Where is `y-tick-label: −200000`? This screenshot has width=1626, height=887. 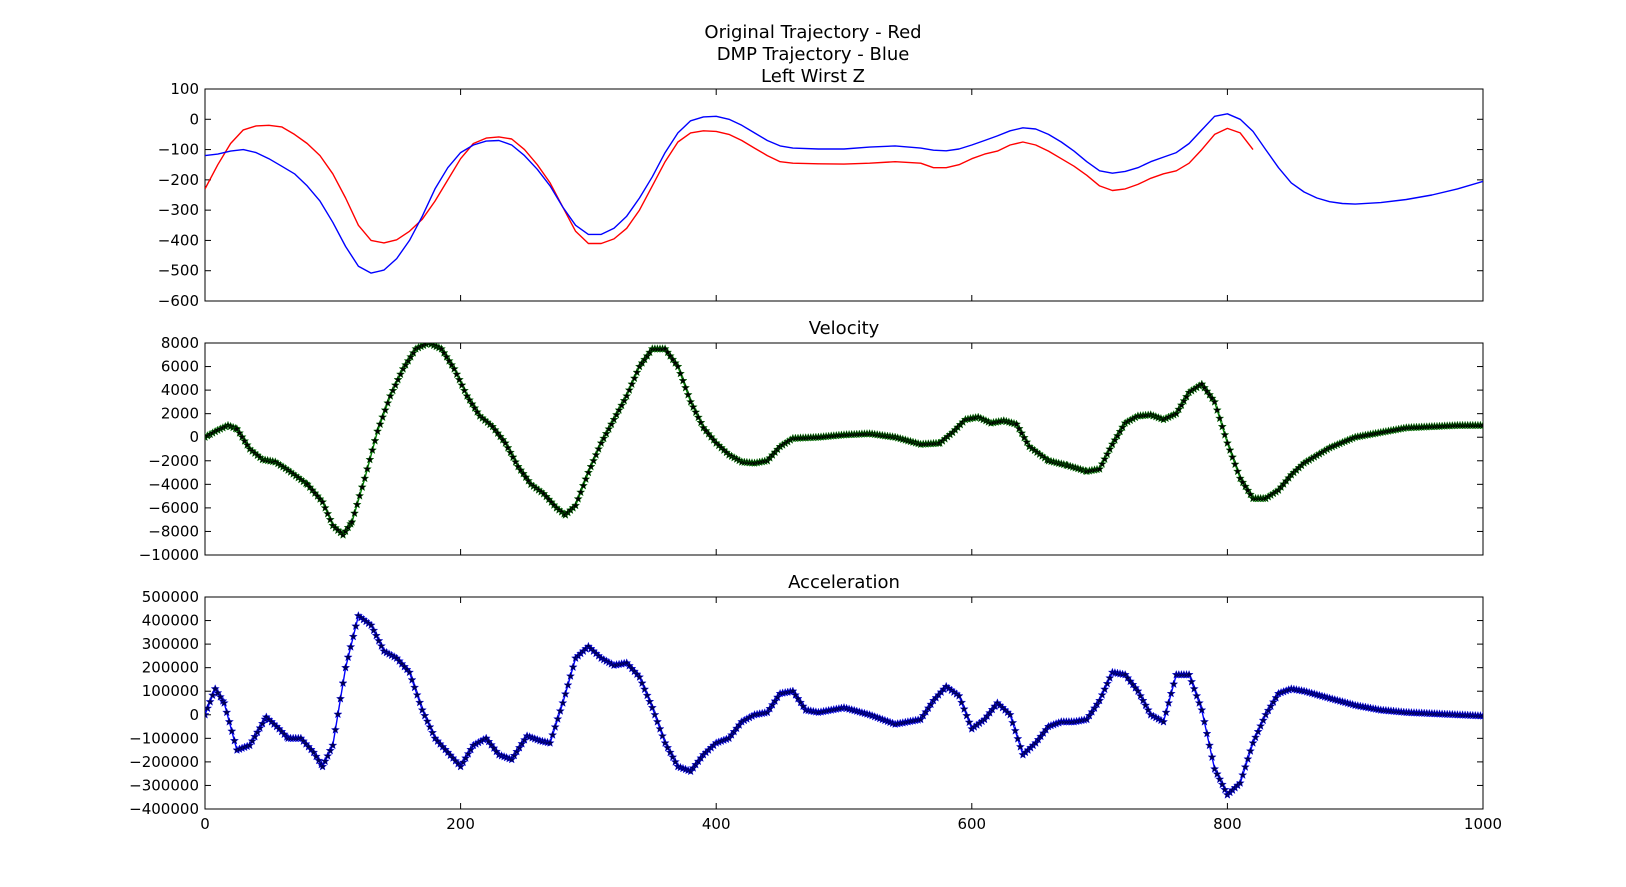 y-tick-label: −200000 is located at coordinates (164, 762).